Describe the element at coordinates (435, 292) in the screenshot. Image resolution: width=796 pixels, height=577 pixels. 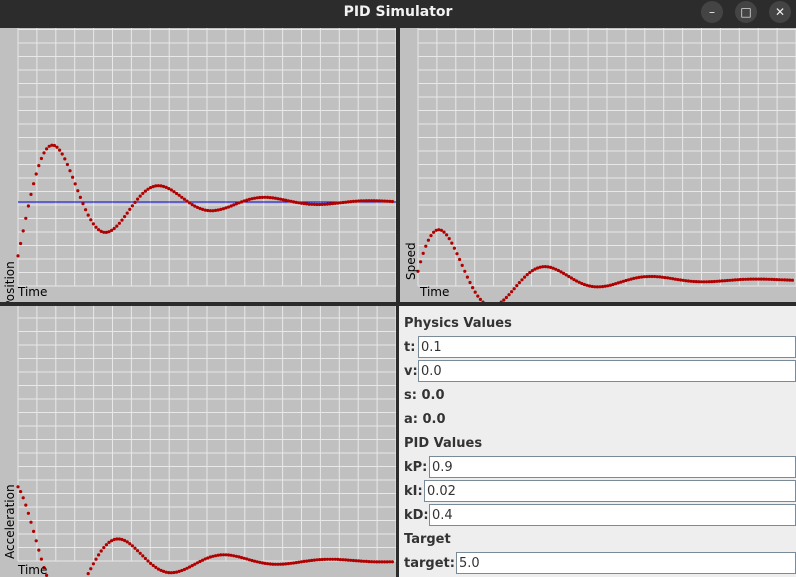
I see `speed-time-label: Time` at that location.